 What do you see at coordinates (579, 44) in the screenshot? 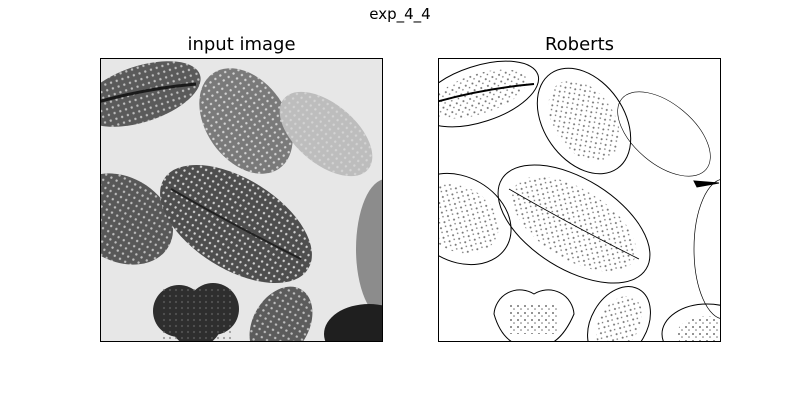
I see `panel-title-roberts: Roberts` at bounding box center [579, 44].